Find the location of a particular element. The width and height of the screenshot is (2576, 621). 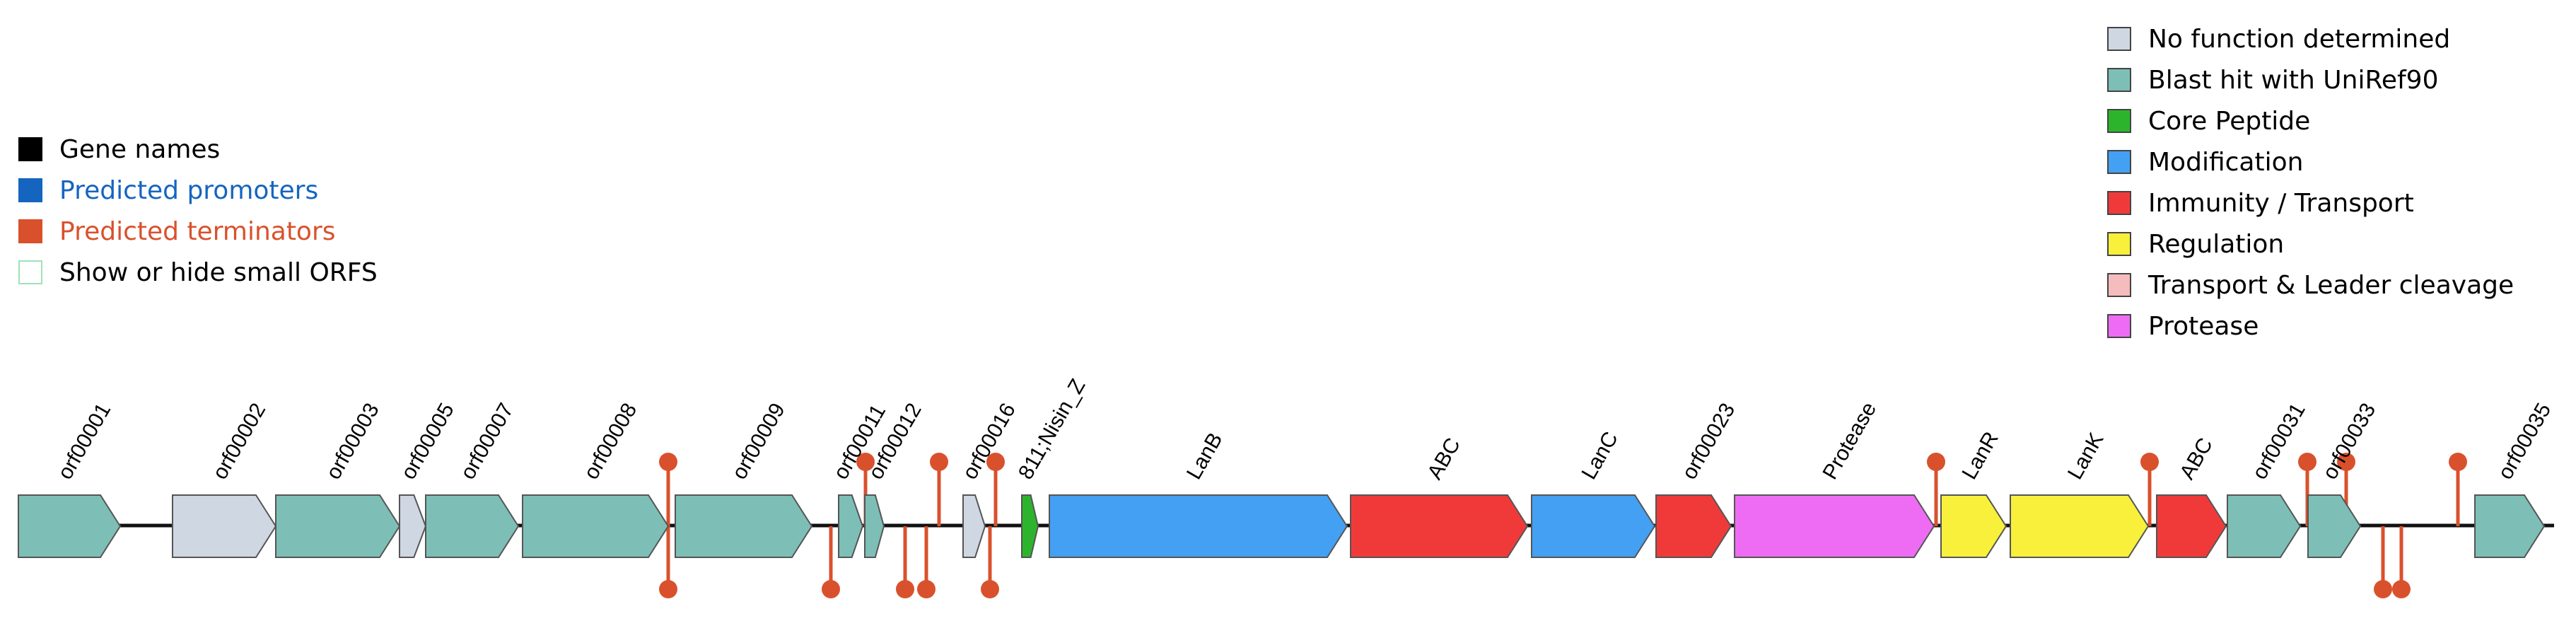

legend-item-core-peptide: Core Peptide is located at coordinates (2310, 120).